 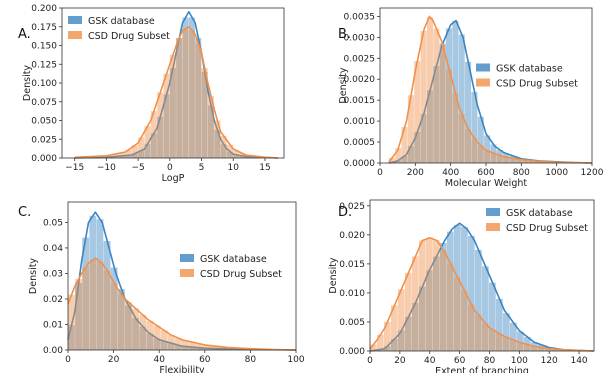 I want to click on y-tick-label: 0.04, so click(x=53, y=249).